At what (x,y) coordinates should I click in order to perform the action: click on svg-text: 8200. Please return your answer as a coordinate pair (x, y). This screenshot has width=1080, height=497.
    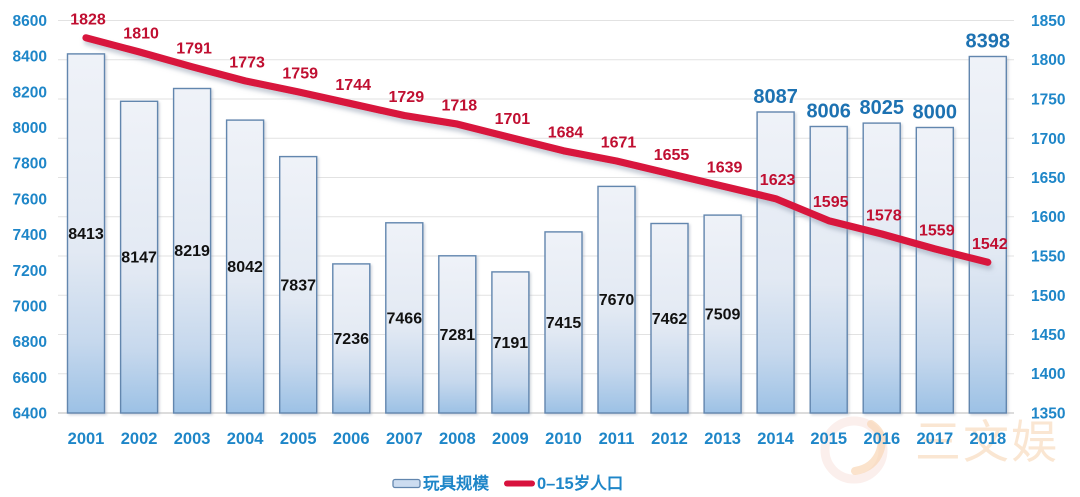
    Looking at the image, I should click on (30, 92).